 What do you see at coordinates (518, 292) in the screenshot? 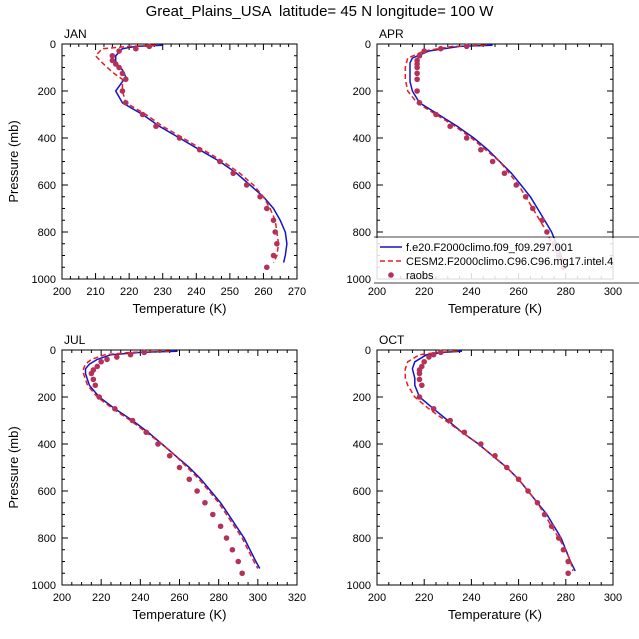
I see `panel-apr-xtick-label: 260` at bounding box center [518, 292].